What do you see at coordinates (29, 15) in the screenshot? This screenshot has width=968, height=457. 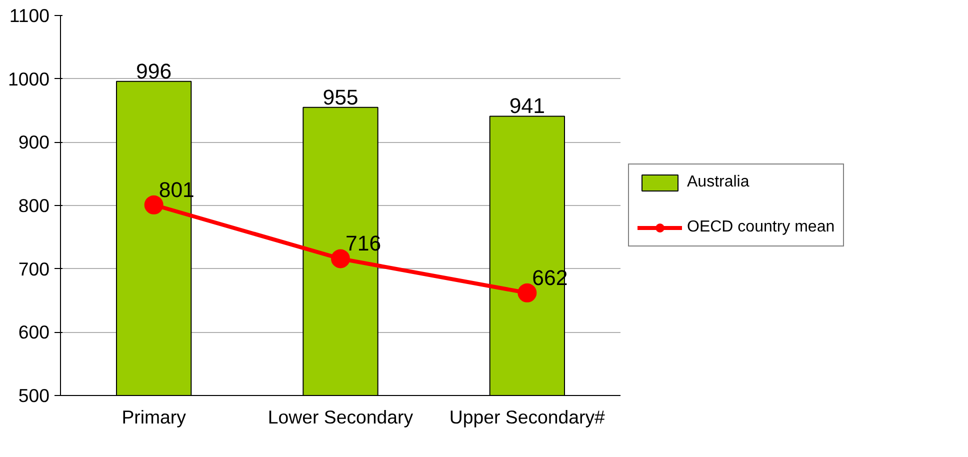 I see `y-tick-label: 1100` at bounding box center [29, 15].